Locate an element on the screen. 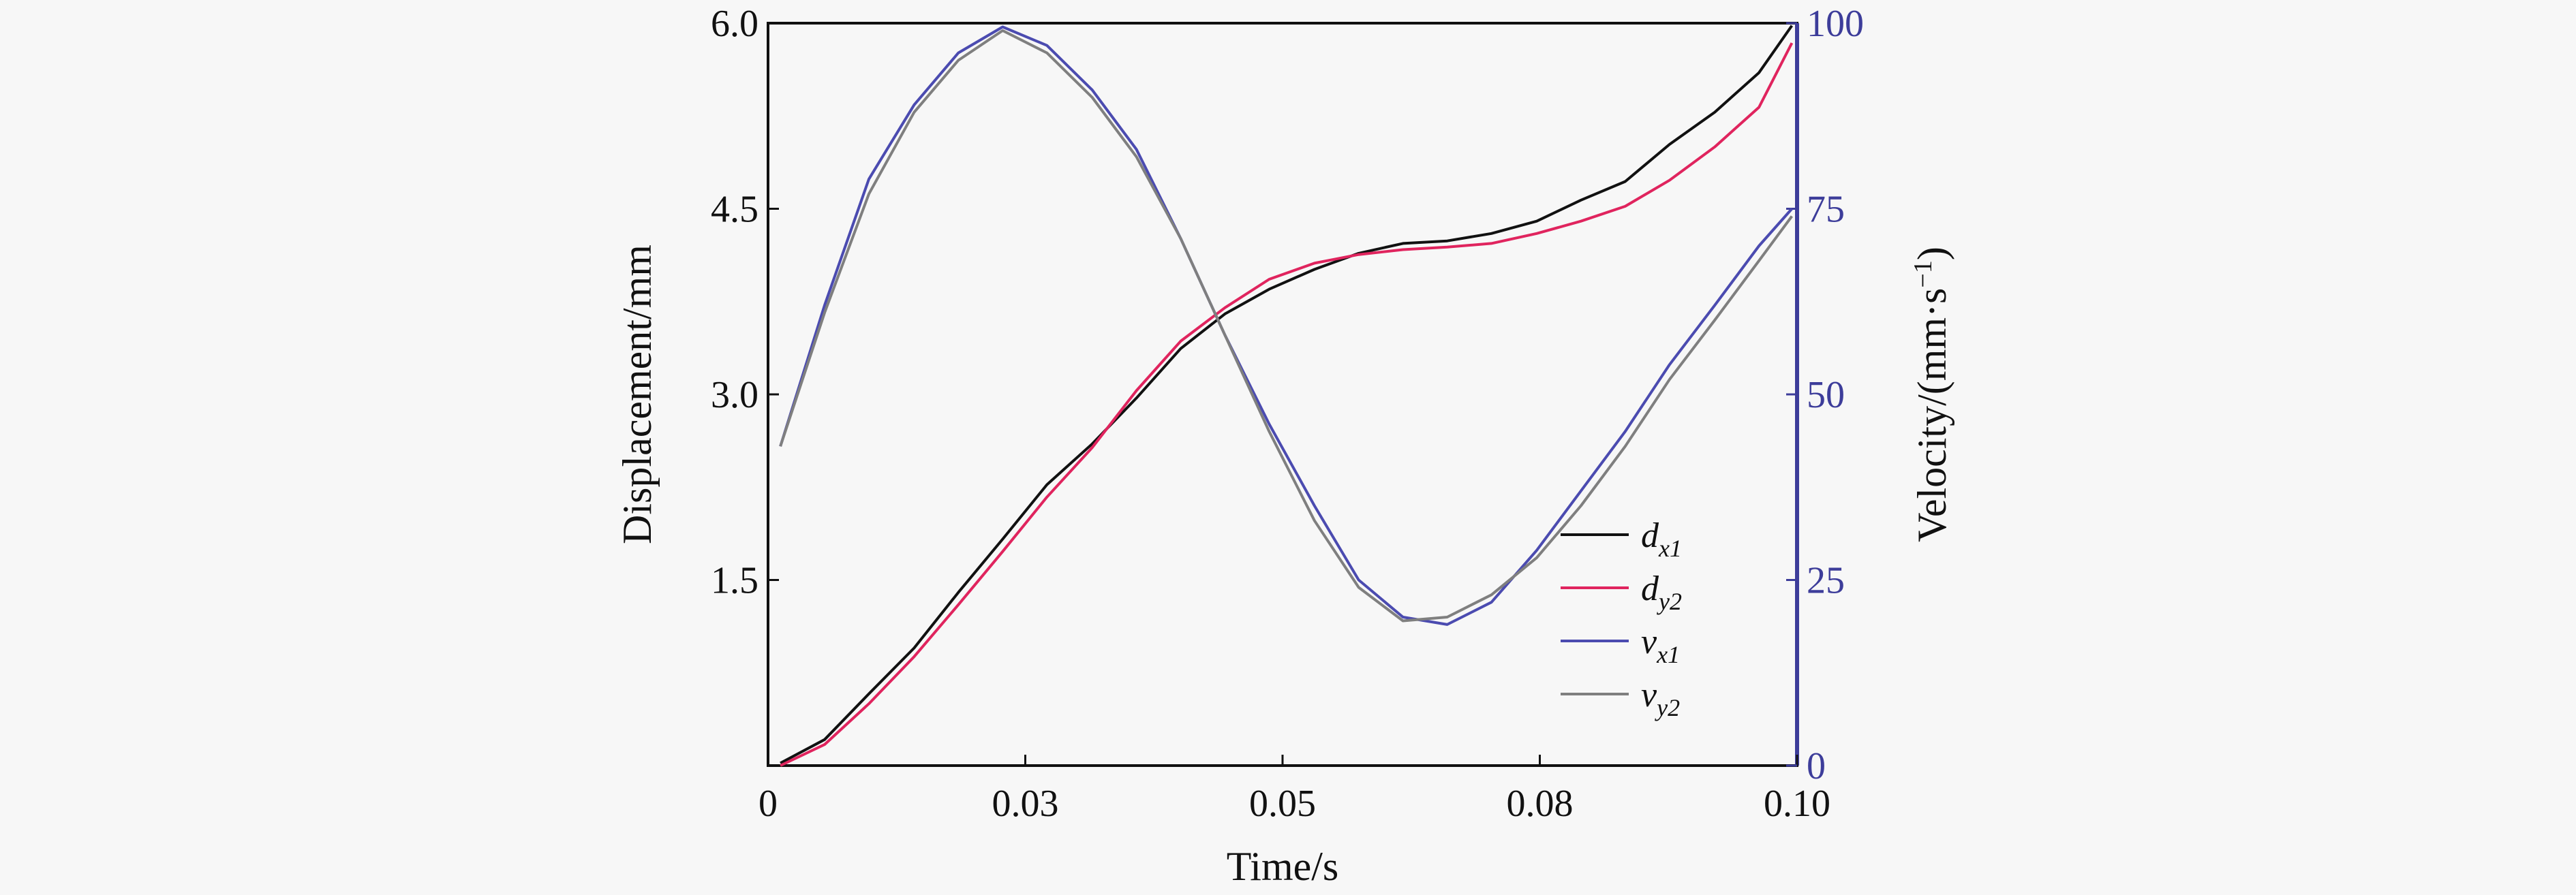  x-tick-label: 0.03 is located at coordinates (1025, 804).